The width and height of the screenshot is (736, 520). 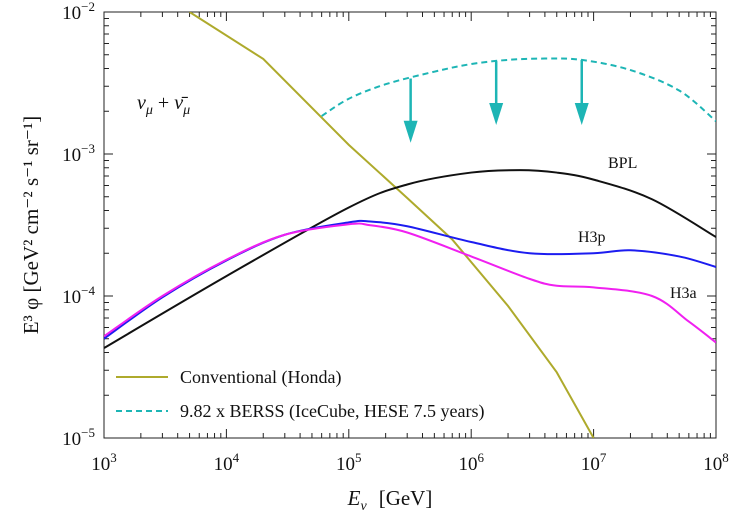 What do you see at coordinates (390, 500) in the screenshot?
I see `x-axis-title: Eν [GeV]` at bounding box center [390, 500].